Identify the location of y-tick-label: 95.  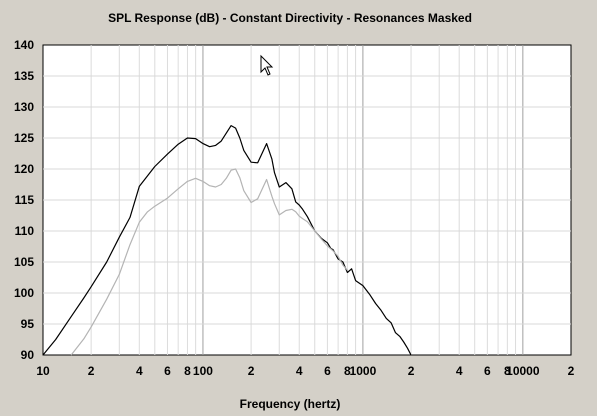
(28, 324).